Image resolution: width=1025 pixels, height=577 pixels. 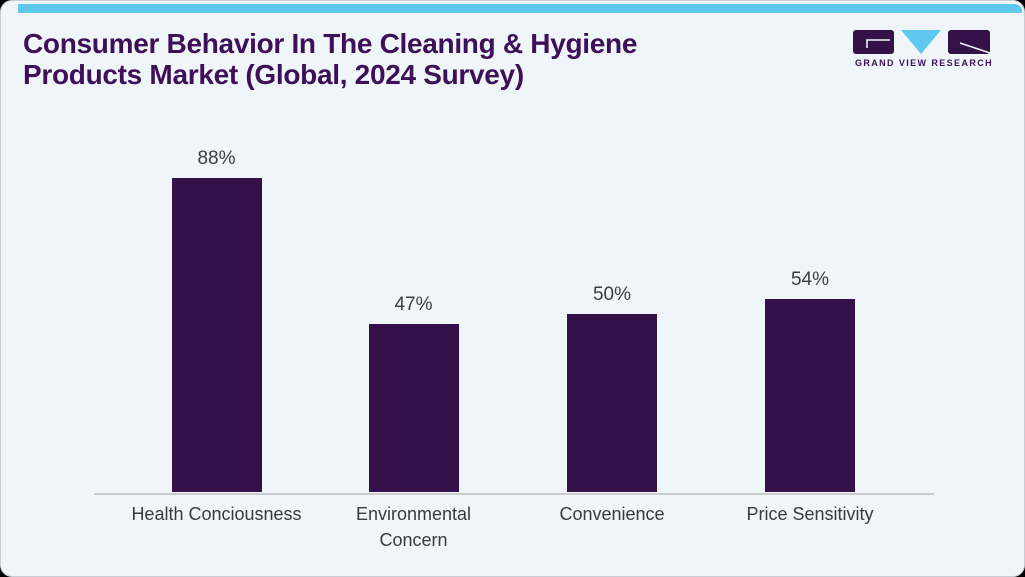 What do you see at coordinates (922, 42) in the screenshot?
I see `gvr-logo-icon` at bounding box center [922, 42].